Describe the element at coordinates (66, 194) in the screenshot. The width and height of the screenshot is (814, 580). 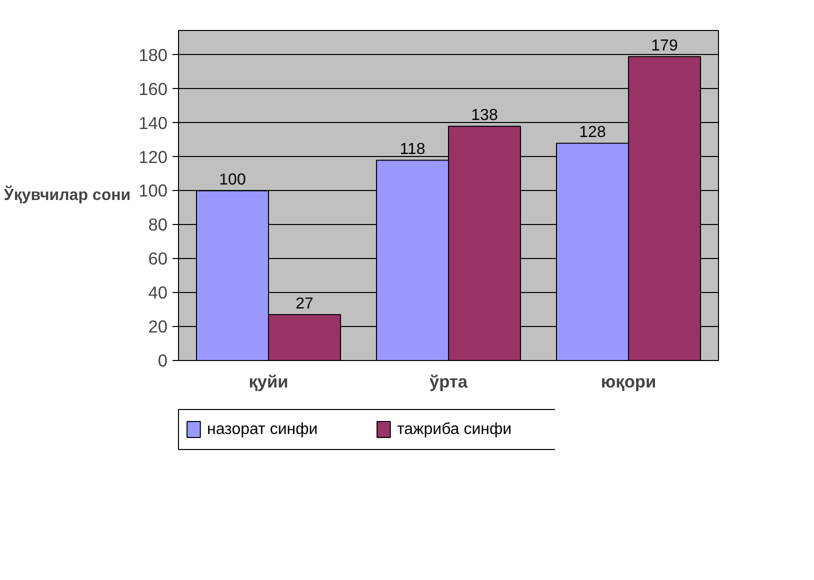
I see `y-axis-title: Ўқувчилар сони` at that location.